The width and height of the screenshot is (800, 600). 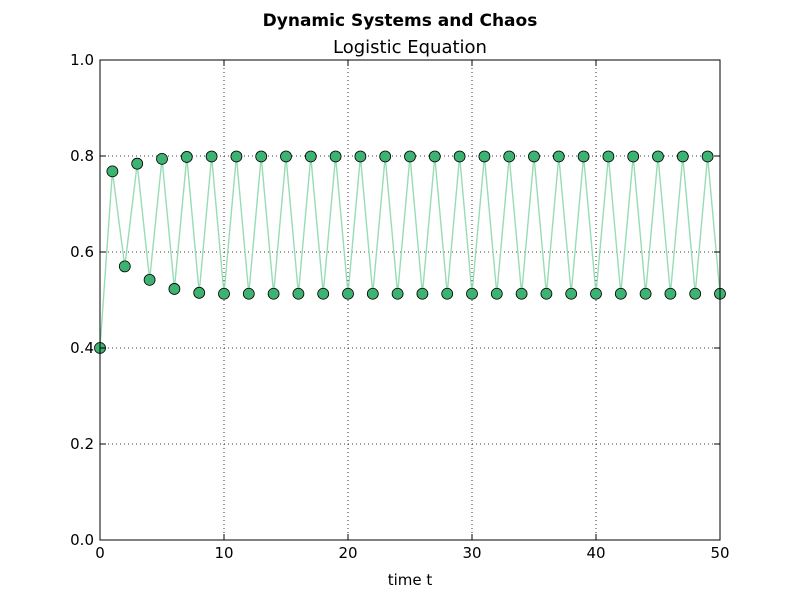 I want to click on chart-suptitle: Dynamic Systems and Chaos, so click(x=400, y=21).